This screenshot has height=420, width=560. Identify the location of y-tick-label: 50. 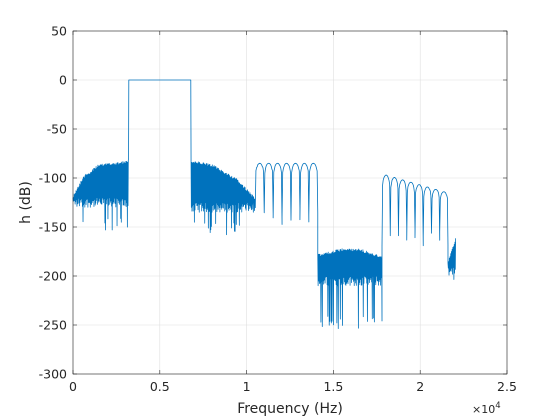
(59, 31).